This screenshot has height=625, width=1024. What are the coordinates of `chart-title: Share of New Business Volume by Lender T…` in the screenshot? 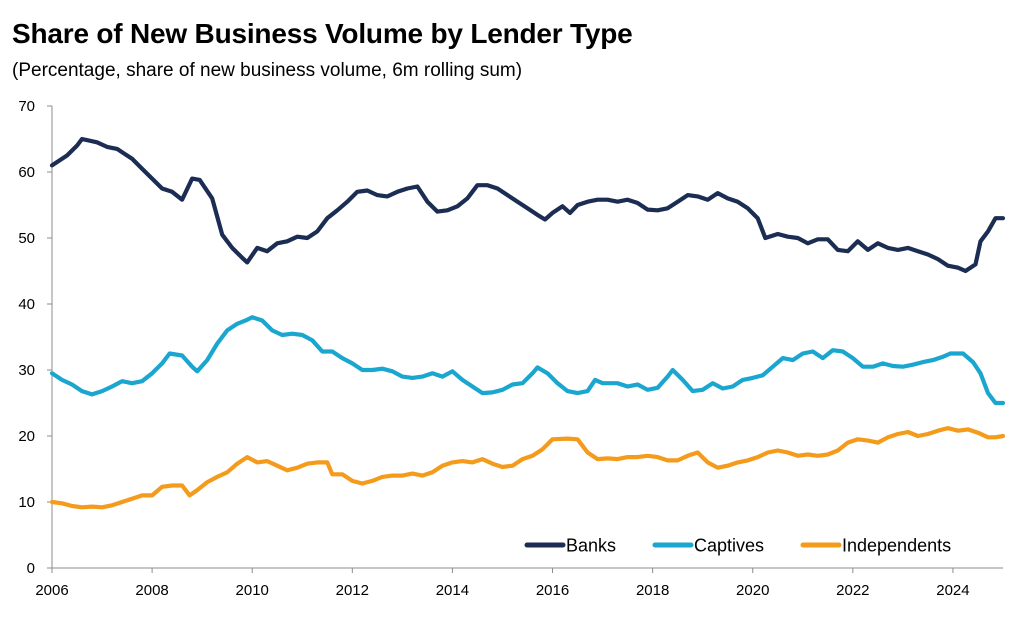 It's located at (322, 33).